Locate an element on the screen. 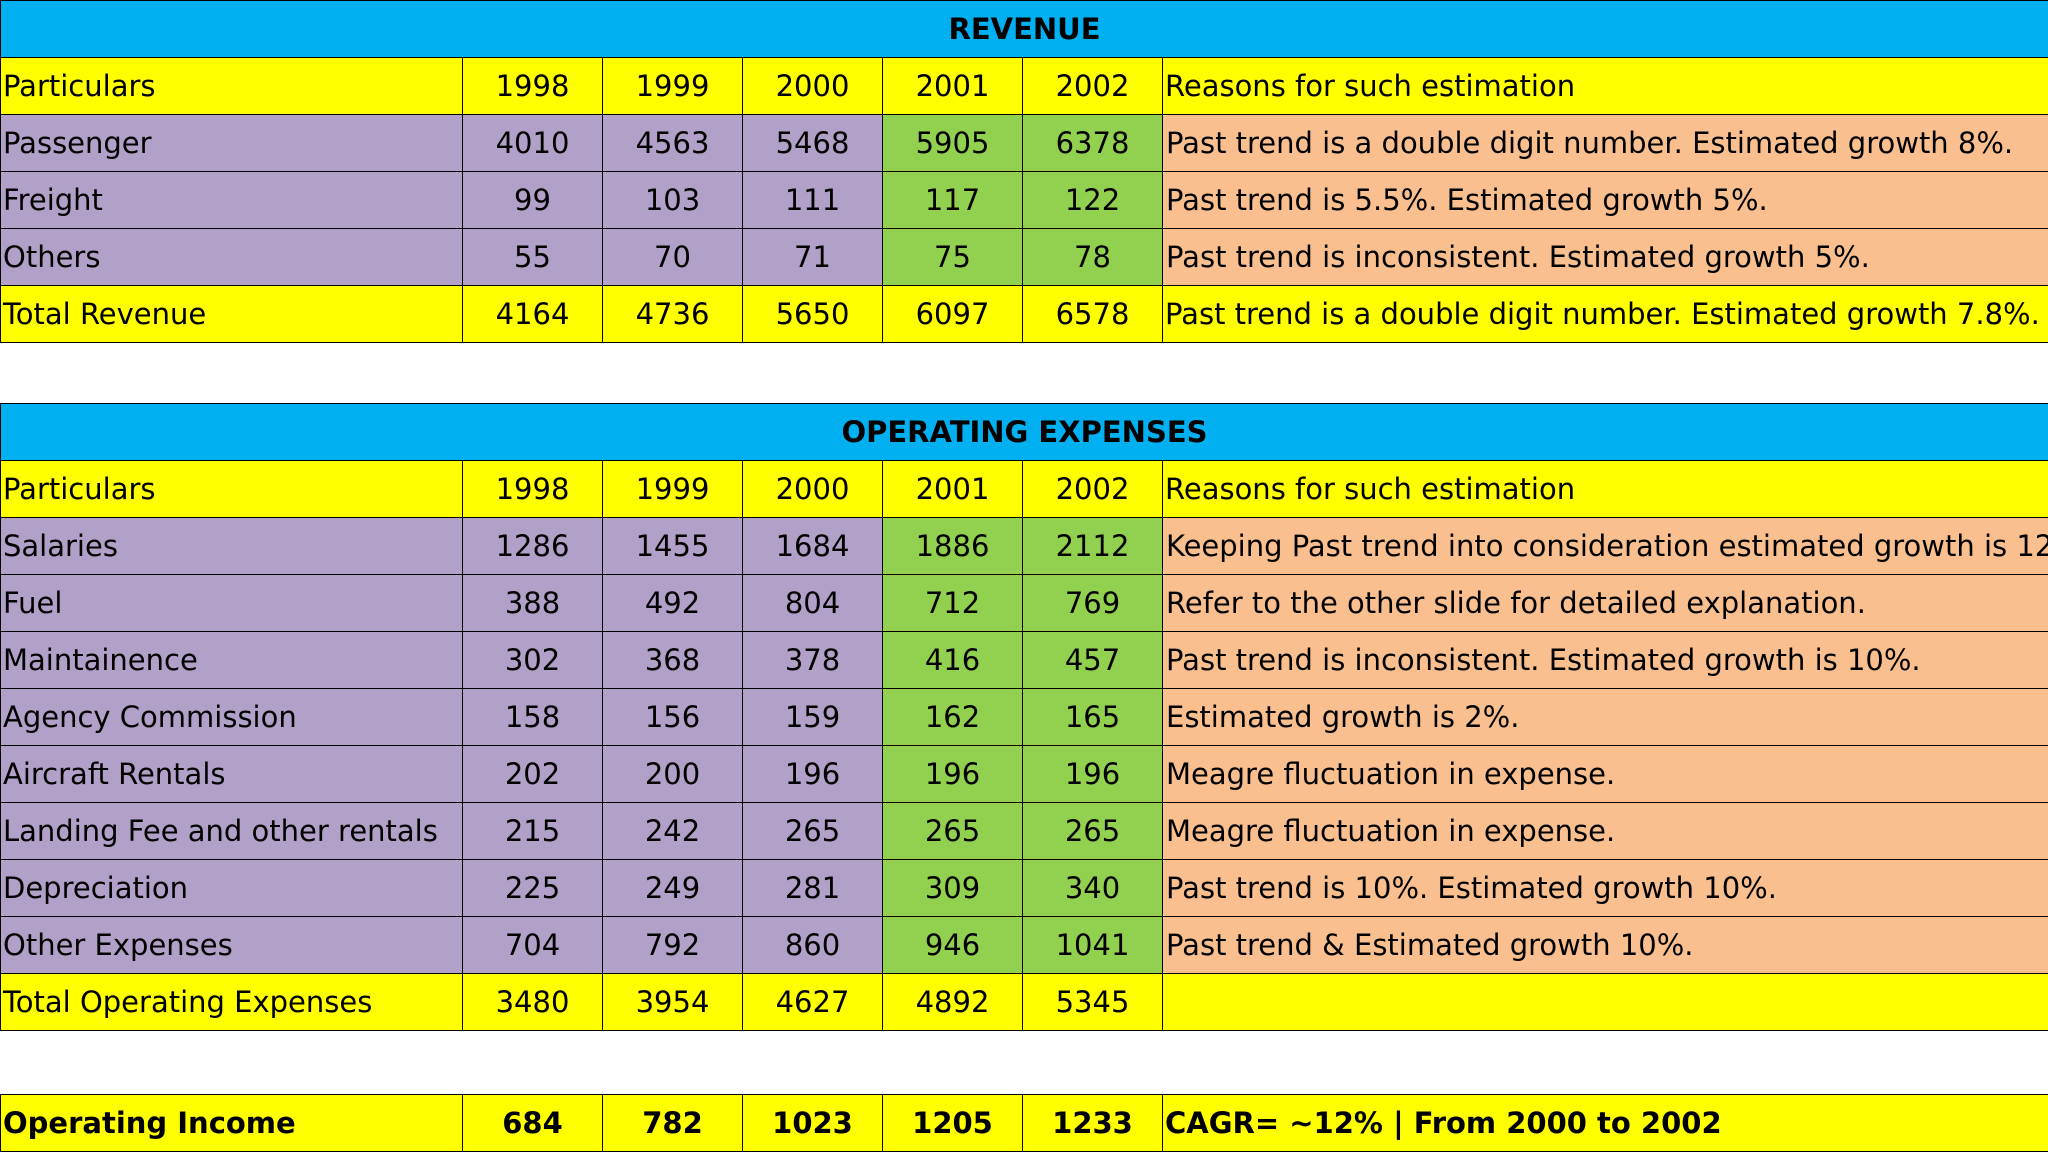 The width and height of the screenshot is (2048, 1152). cell-value: 249 is located at coordinates (673, 888).